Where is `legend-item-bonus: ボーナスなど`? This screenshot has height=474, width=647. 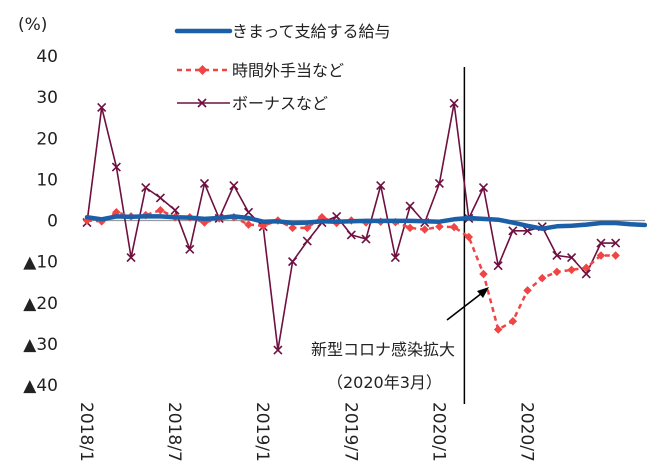
legend-item-bonus: ボーナスなど is located at coordinates (252, 103).